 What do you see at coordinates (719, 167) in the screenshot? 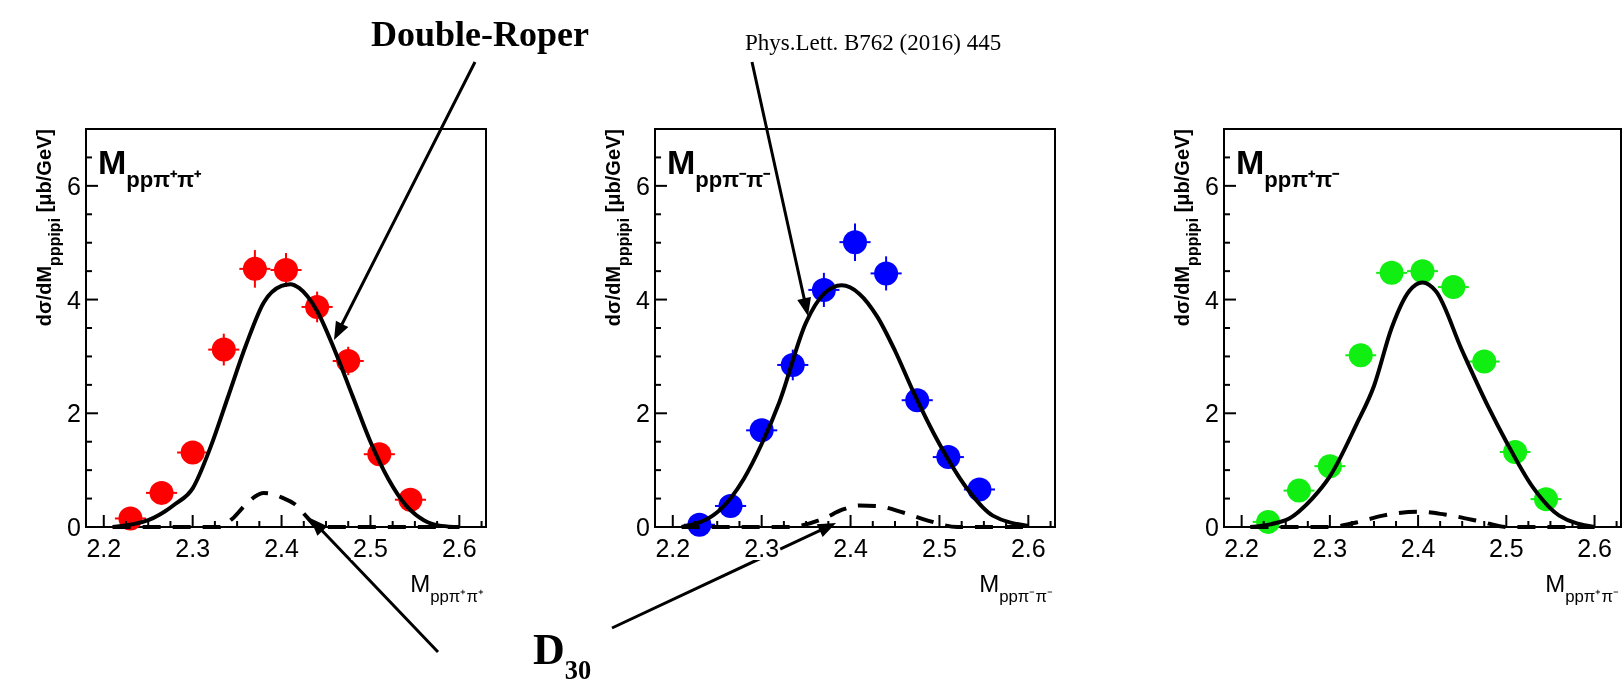
I see `text: M$_{ppπ⁻π⁻}$` at bounding box center [719, 167].